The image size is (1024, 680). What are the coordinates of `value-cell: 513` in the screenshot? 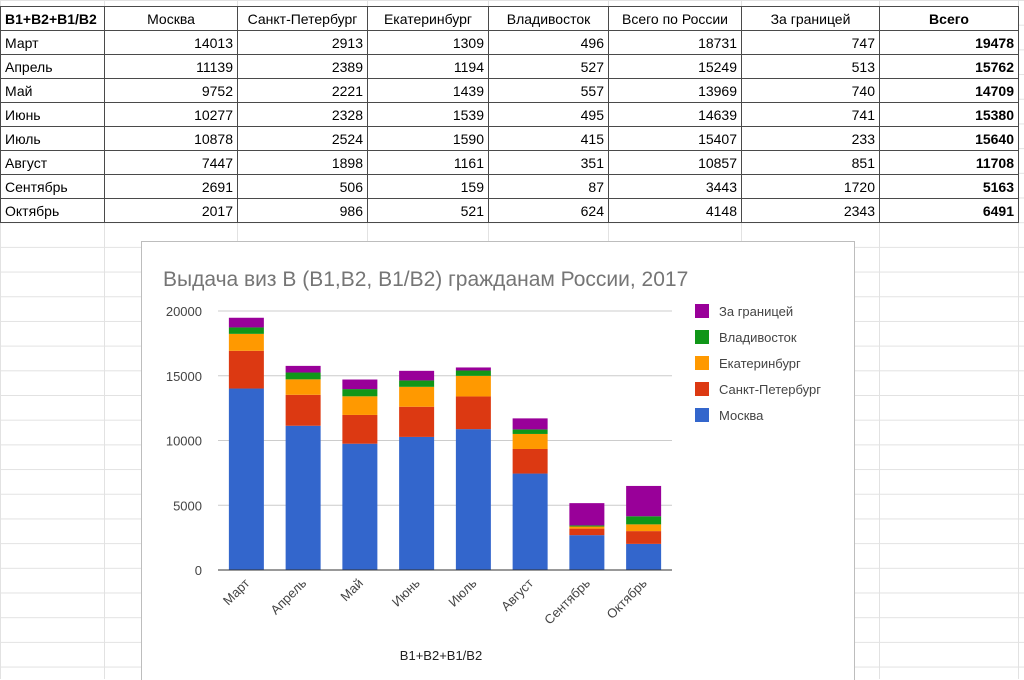 It's located at (810, 66).